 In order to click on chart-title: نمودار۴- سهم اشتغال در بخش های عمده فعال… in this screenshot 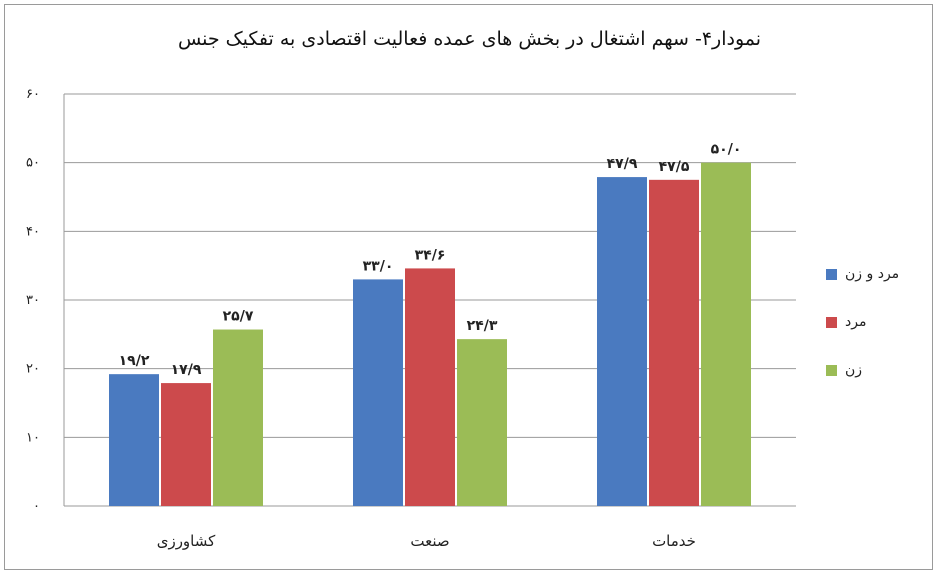, I will do `click(469, 39)`.